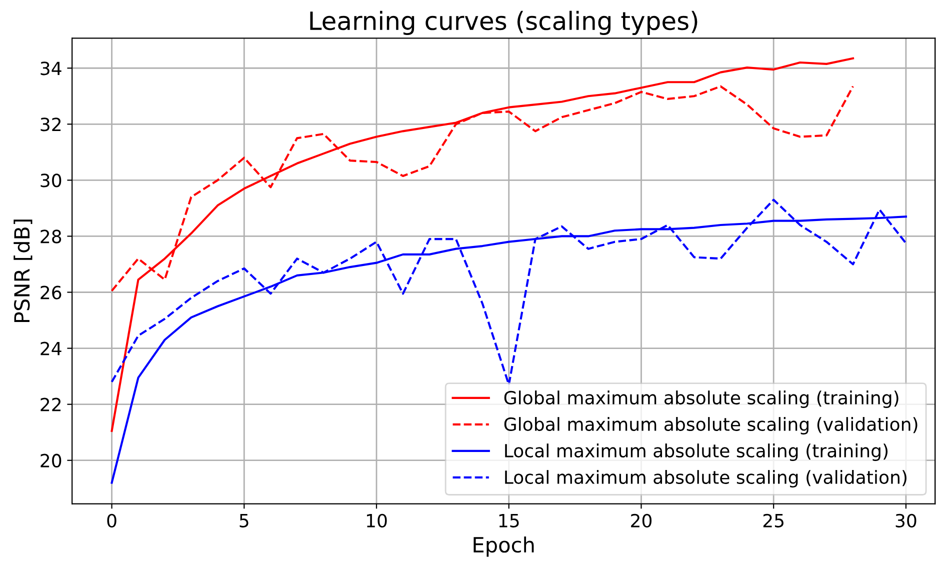 This screenshot has width=936, height=561. What do you see at coordinates (50, 405) in the screenshot?
I see `y-tick-label: 22` at bounding box center [50, 405].